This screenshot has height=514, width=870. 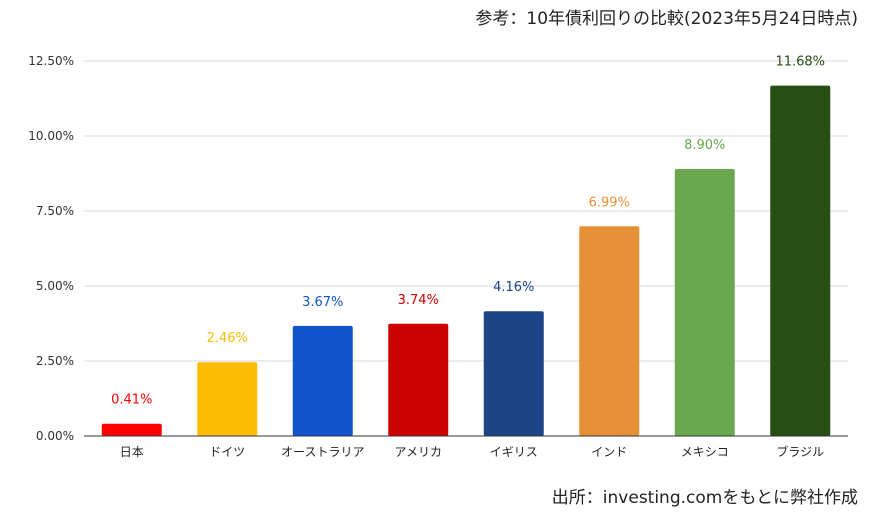 What do you see at coordinates (418, 300) in the screenshot?
I see `data-label: 3.74%` at bounding box center [418, 300].